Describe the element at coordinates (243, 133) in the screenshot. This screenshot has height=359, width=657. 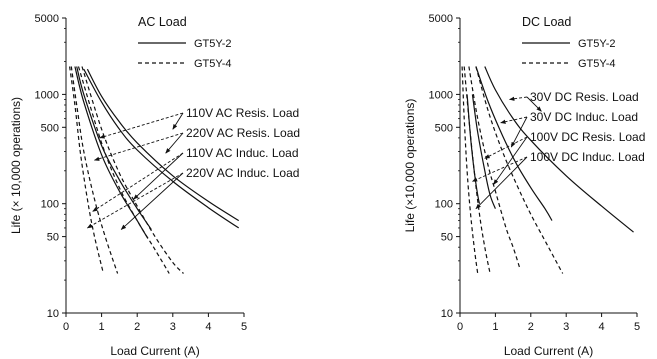
I see `load-annotation: 220V AC Resis. Load` at that location.